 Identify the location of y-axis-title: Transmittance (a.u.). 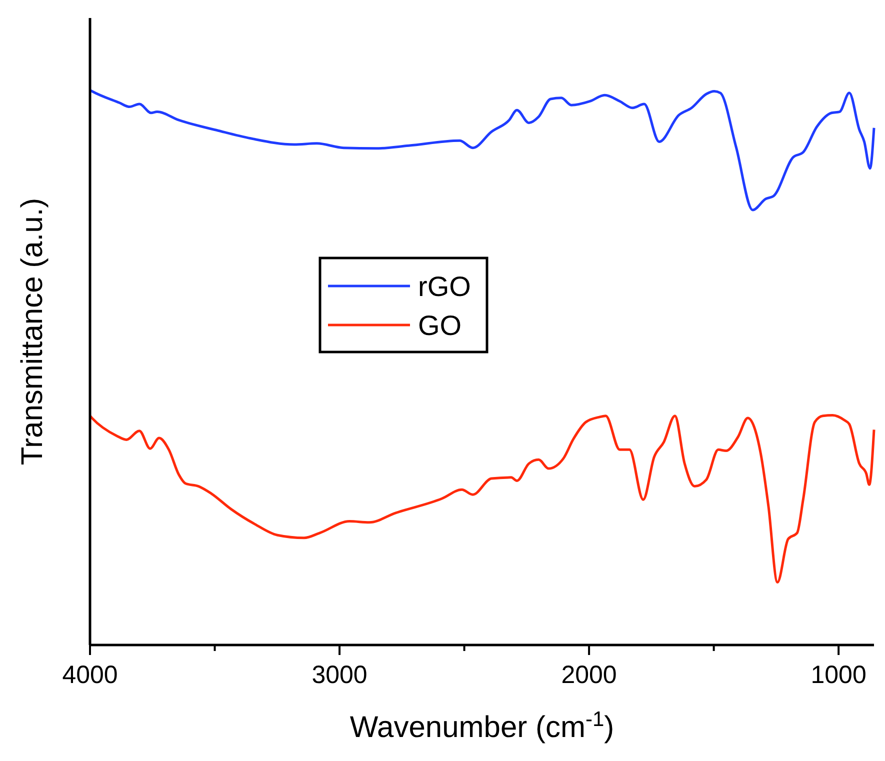
(32, 332).